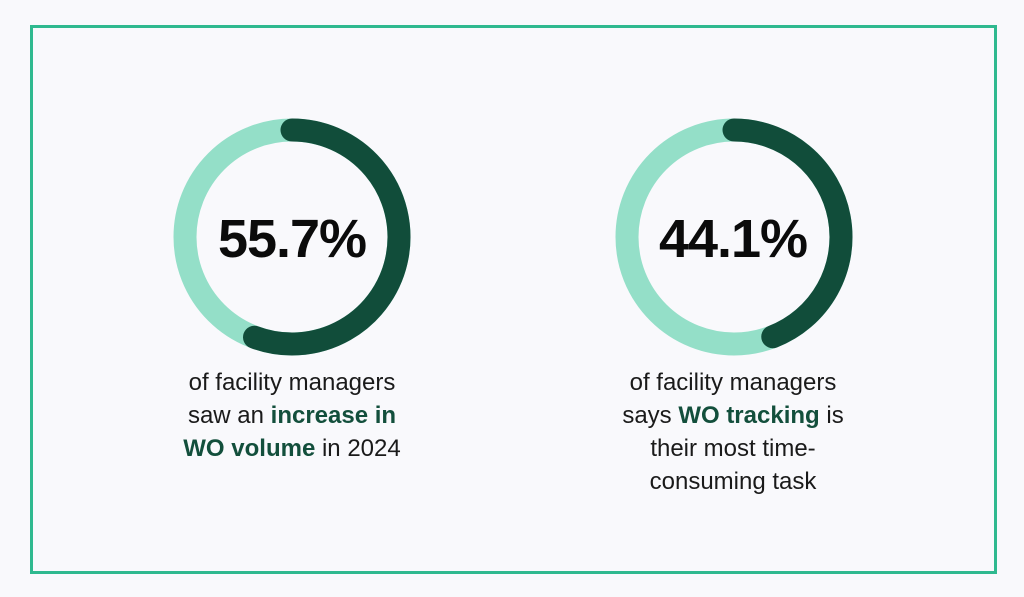 This screenshot has height=597, width=1024. I want to click on donut-chart-increase-wo-volume, so click(292, 237).